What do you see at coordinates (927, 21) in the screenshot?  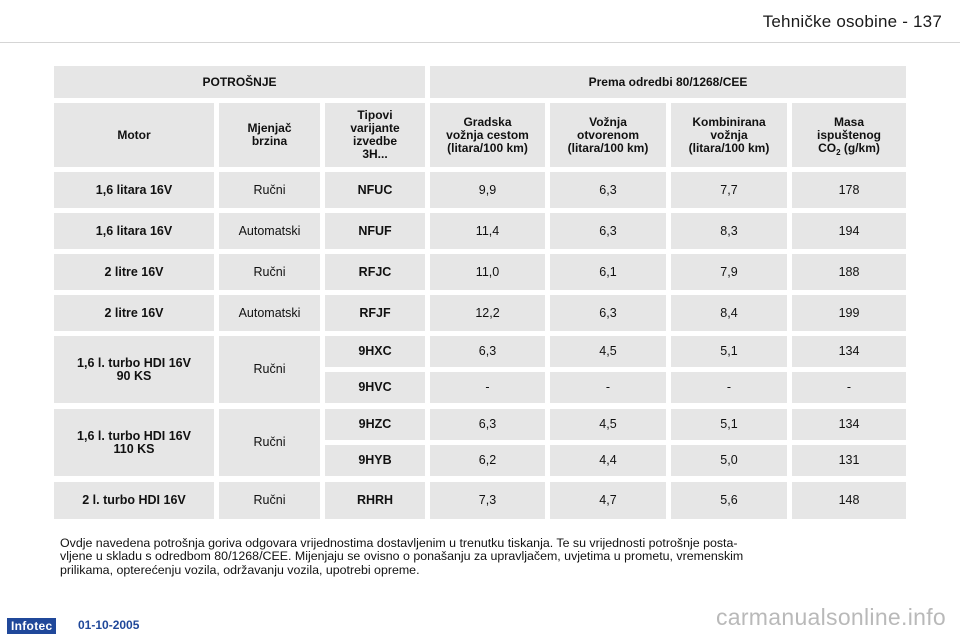 I see `page-number: 137` at bounding box center [927, 21].